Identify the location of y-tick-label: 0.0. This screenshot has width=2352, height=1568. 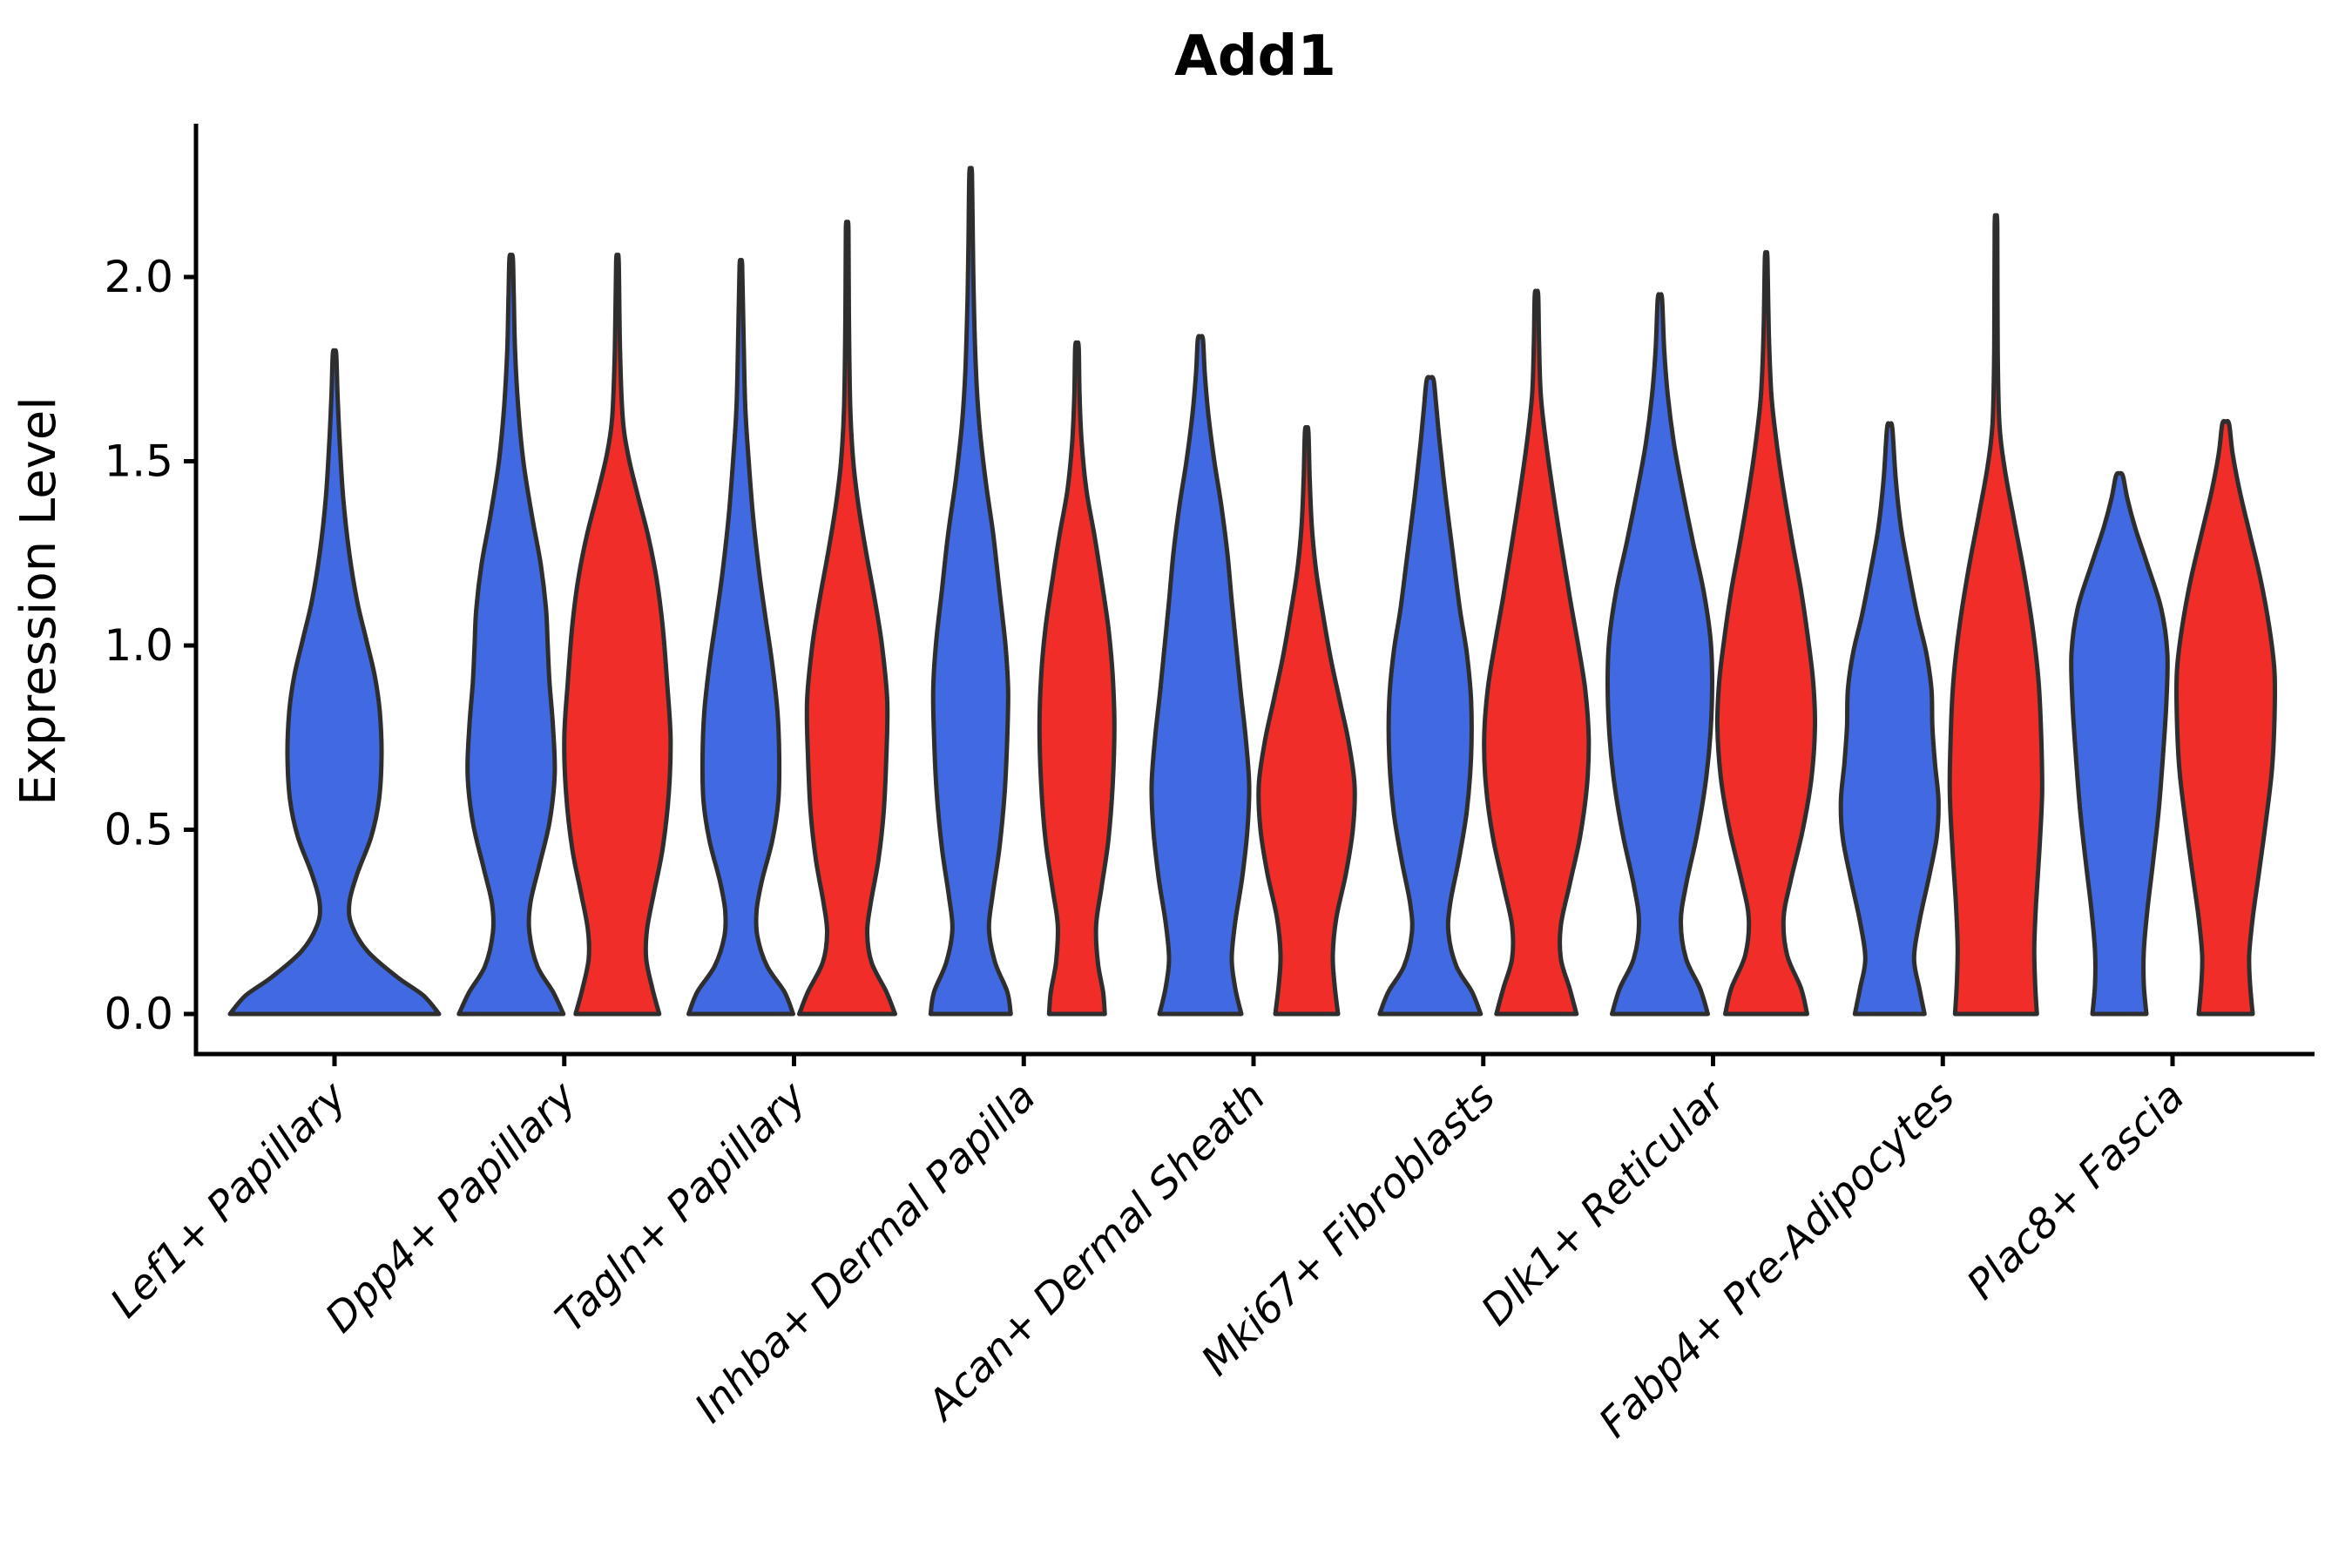
(138, 1014).